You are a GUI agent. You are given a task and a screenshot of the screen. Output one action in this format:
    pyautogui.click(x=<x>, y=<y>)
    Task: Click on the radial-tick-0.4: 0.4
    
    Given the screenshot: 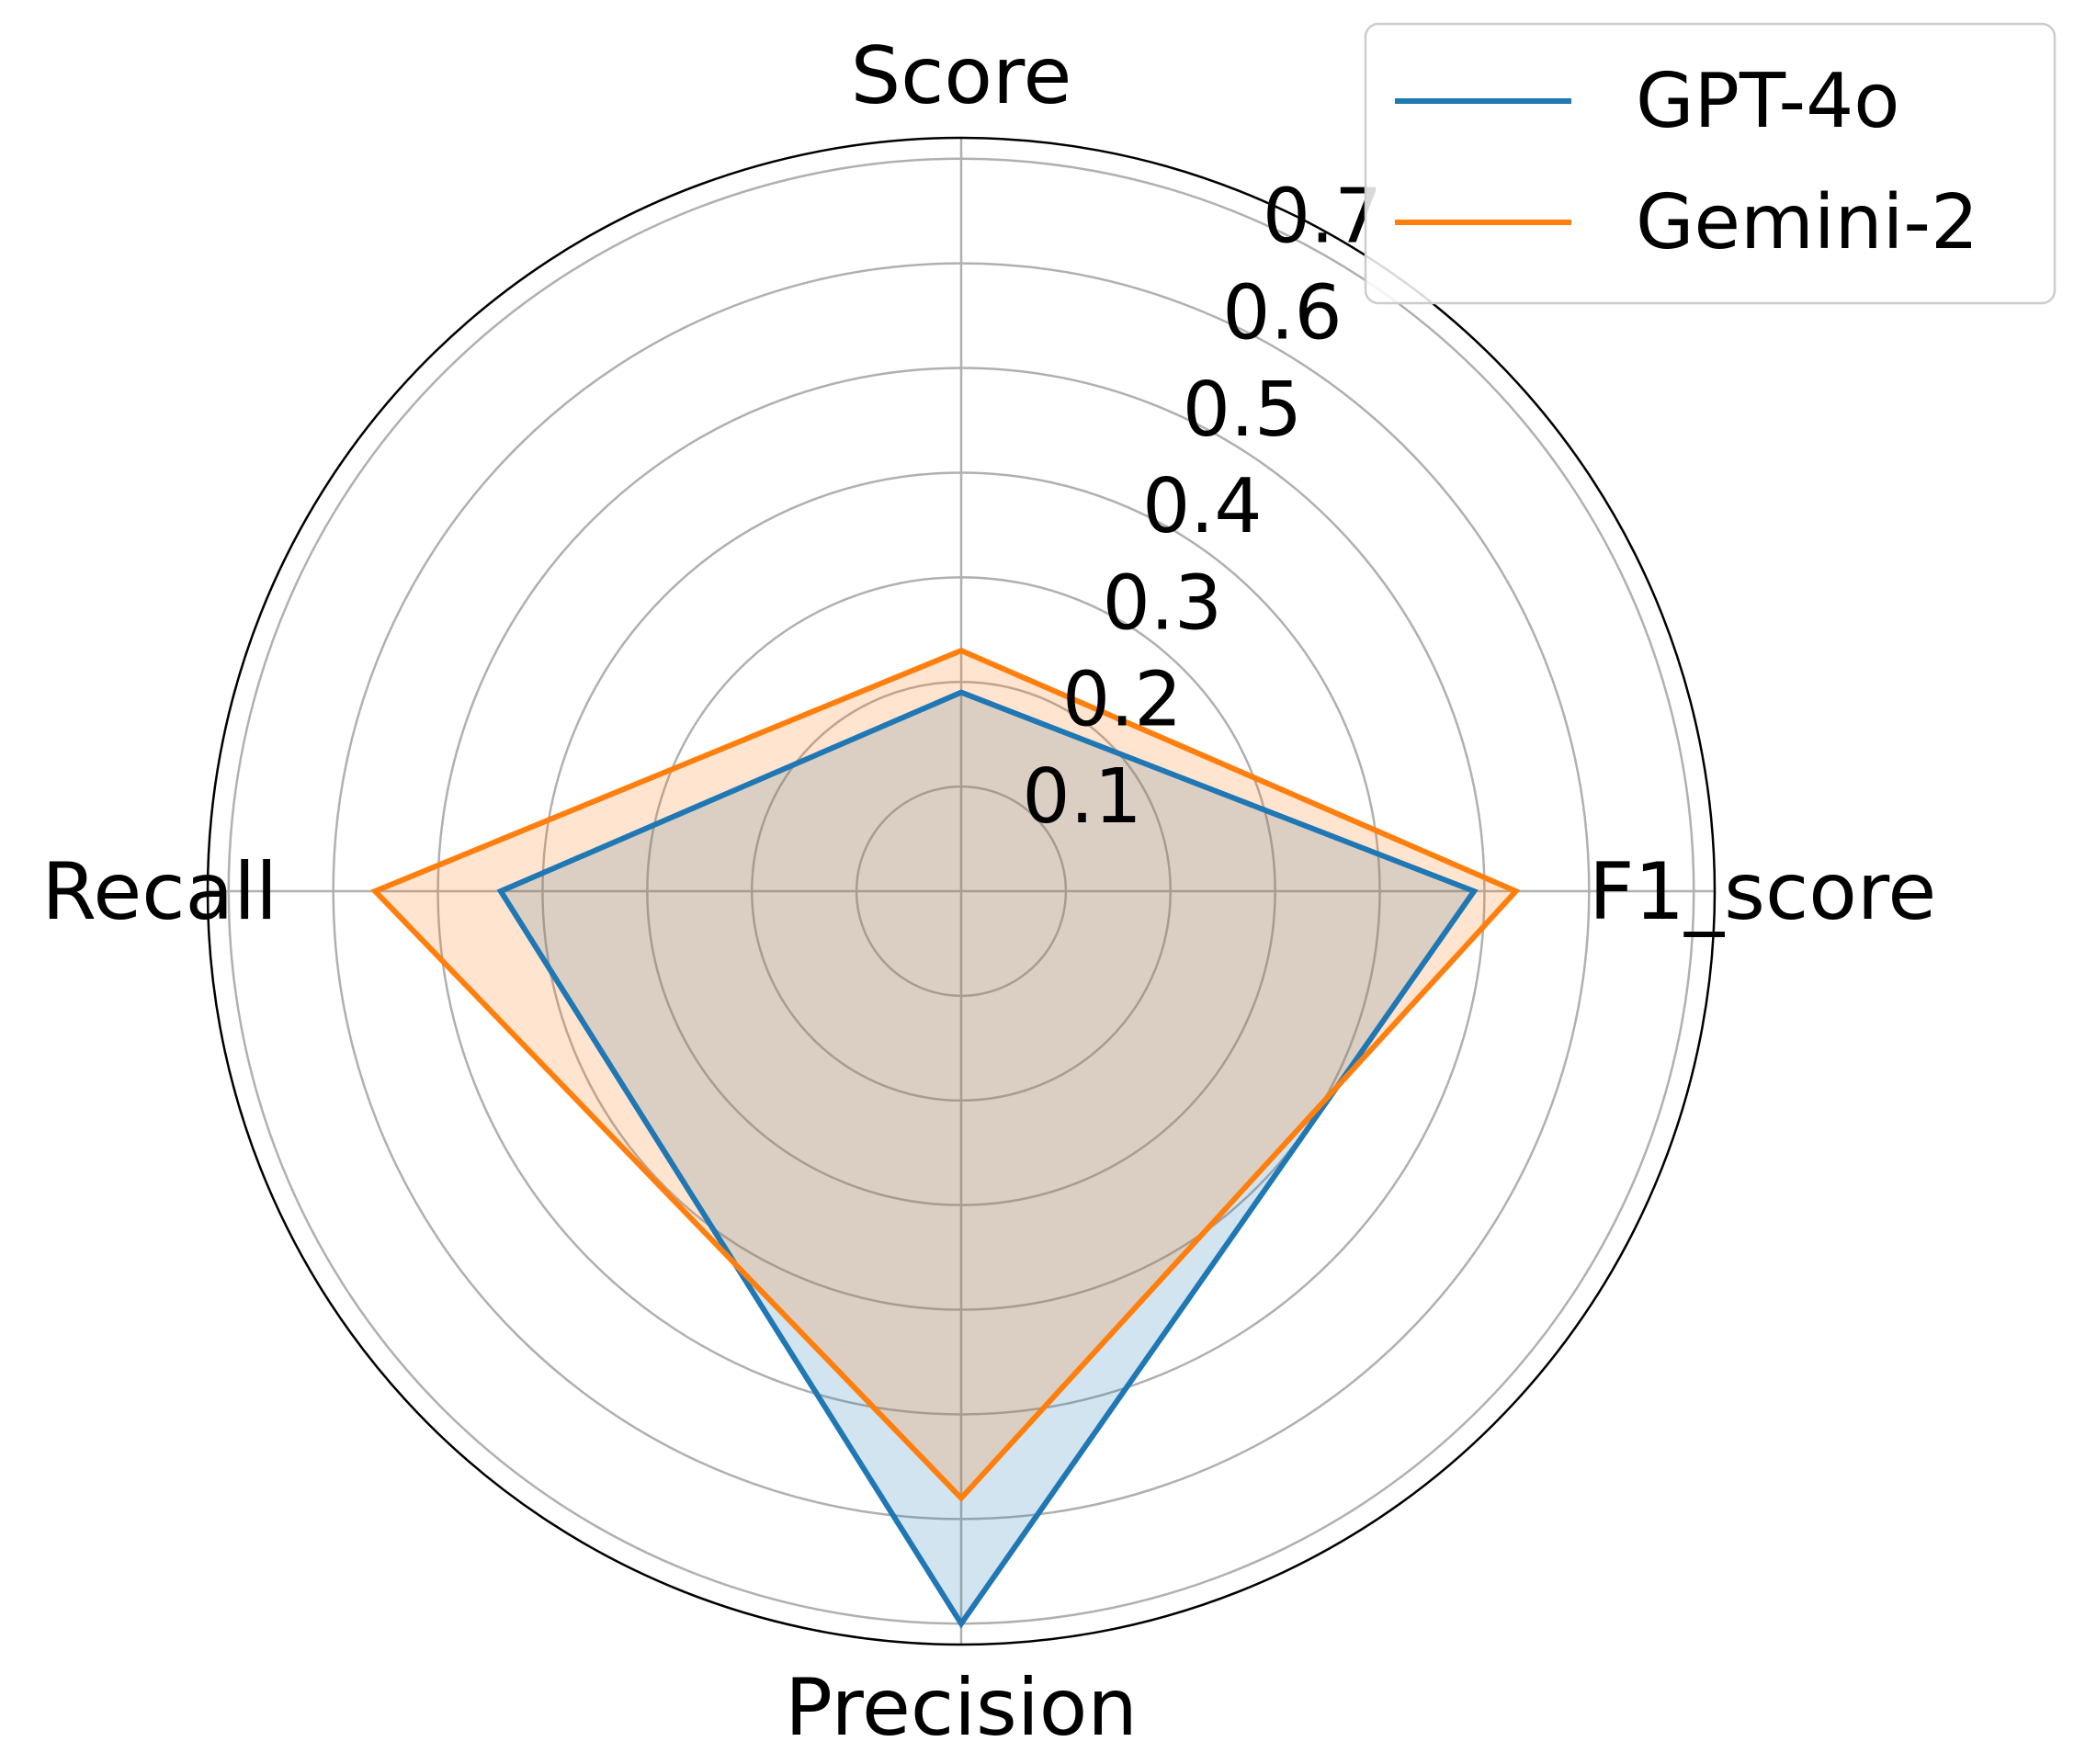 What is the action you would take?
    pyautogui.click(x=1202, y=506)
    